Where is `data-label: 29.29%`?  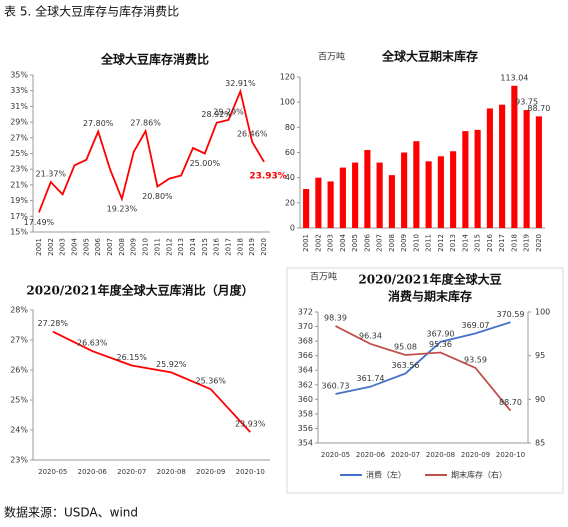
data-label: 29.29% is located at coordinates (228, 111).